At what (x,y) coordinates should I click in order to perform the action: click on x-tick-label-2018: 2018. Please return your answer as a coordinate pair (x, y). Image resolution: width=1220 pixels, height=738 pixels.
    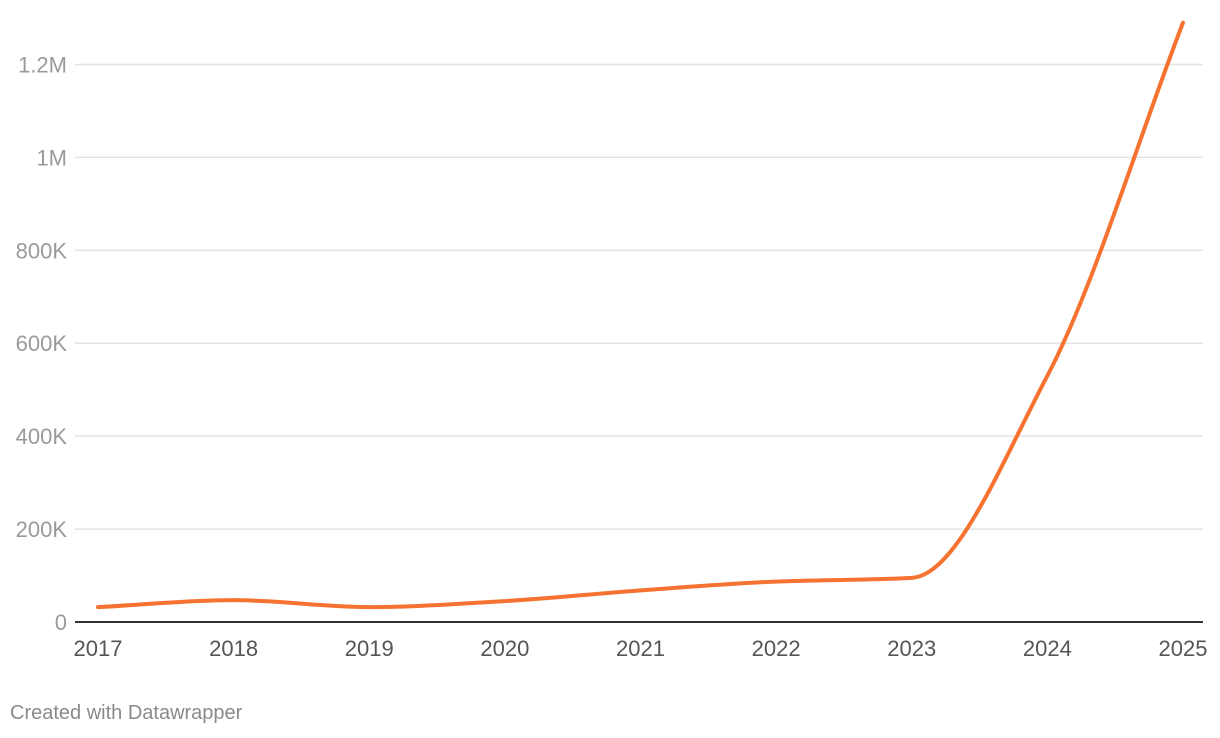
    Looking at the image, I should click on (233, 648).